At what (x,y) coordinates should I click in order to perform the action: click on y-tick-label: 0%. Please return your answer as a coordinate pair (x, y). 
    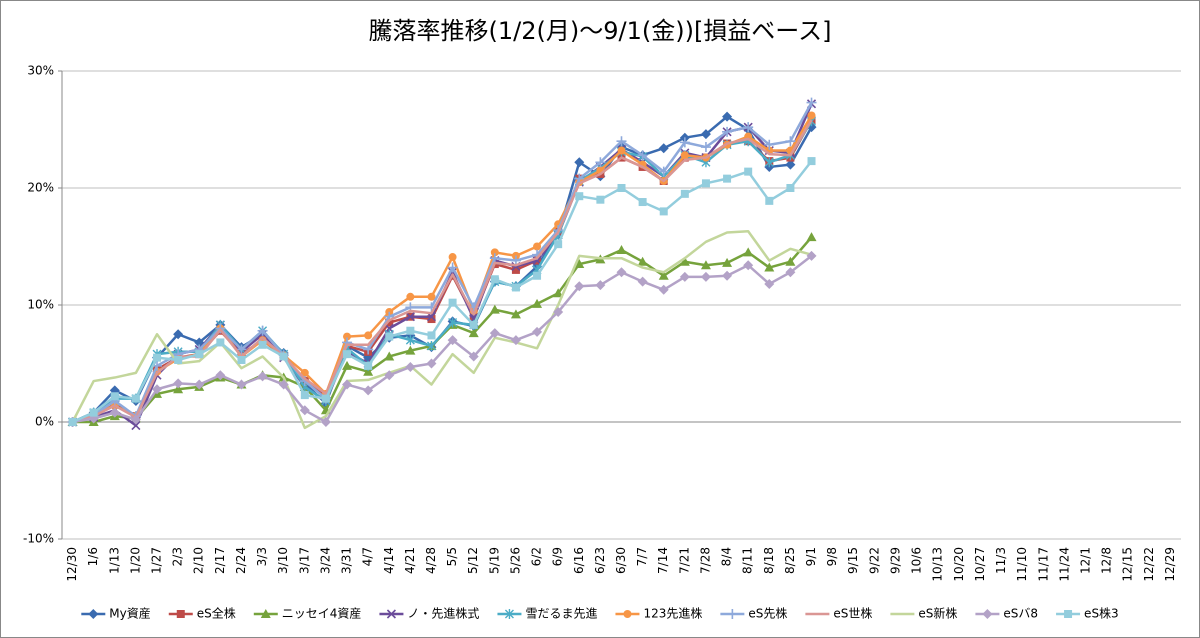
    Looking at the image, I should click on (44, 422).